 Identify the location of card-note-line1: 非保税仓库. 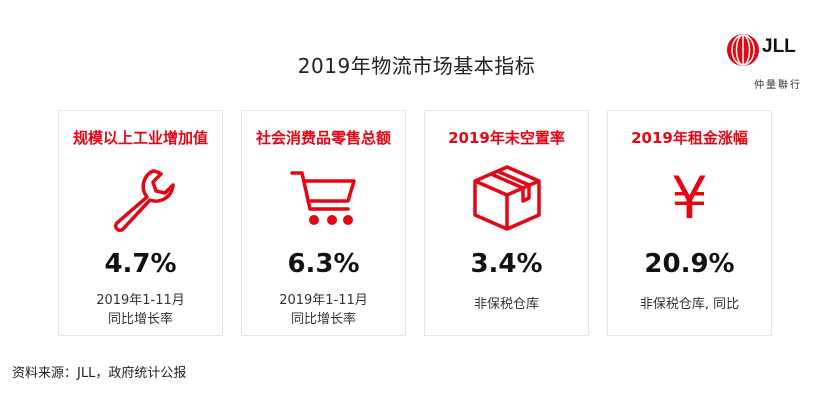
(506, 304).